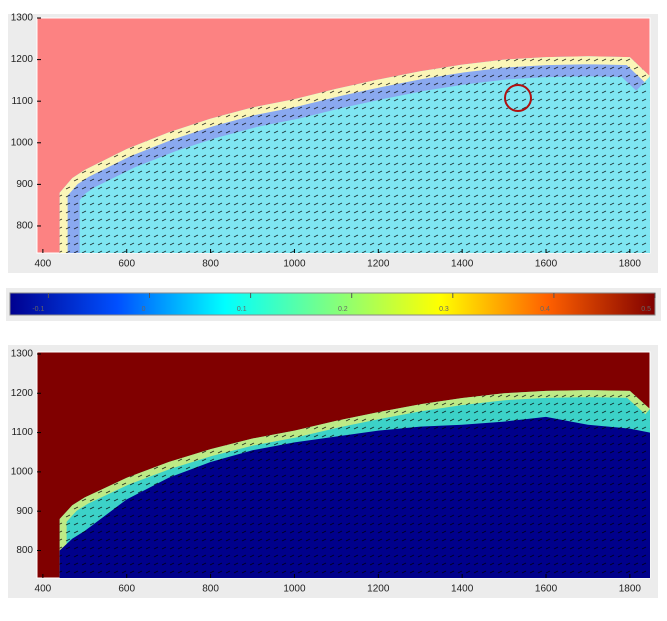 This screenshot has height=621, width=667. I want to click on colorbar-tick-label: -0.1, so click(38, 309).